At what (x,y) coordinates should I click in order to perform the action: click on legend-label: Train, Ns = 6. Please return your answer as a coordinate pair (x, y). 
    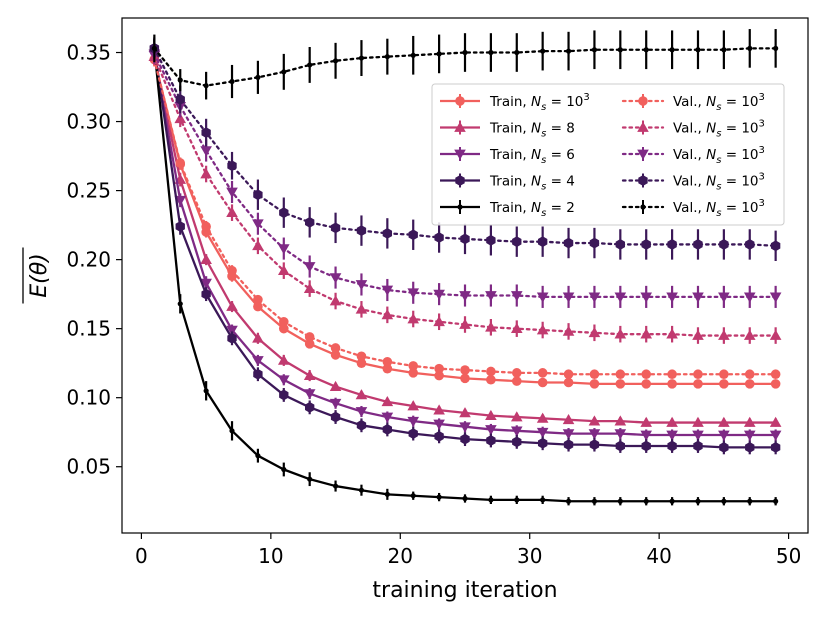
    Looking at the image, I should click on (532, 156).